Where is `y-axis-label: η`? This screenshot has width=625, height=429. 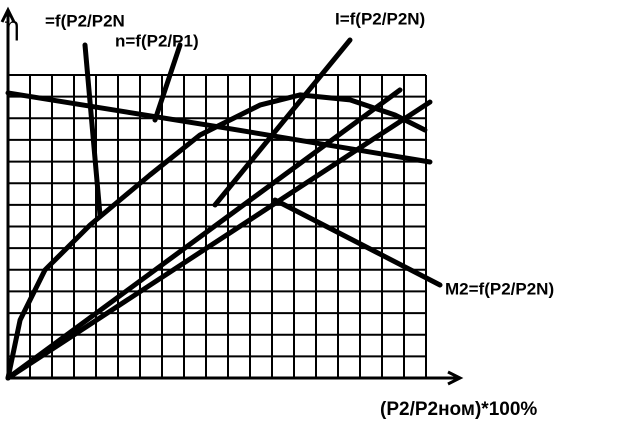 y-axis-label: η is located at coordinates (12, 27).